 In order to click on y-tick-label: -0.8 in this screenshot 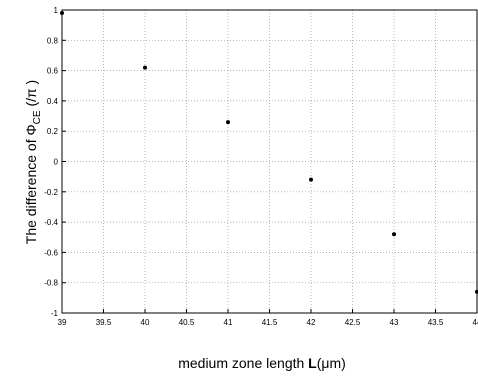, I will do `click(51, 283)`.